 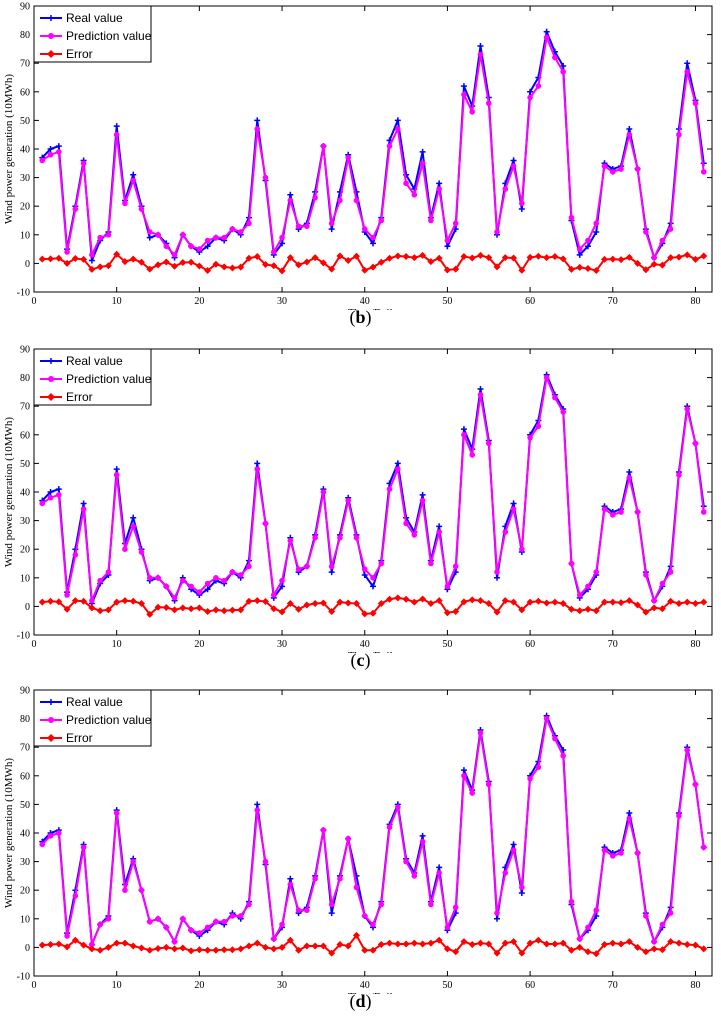 I want to click on x-tick-label: 0, so click(x=34, y=301).